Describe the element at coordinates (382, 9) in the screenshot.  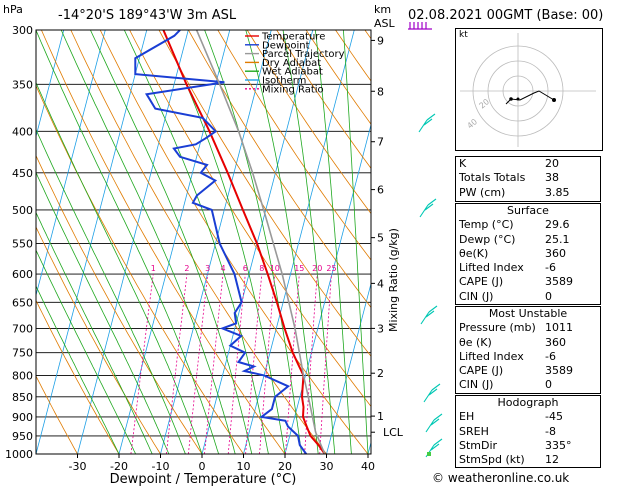
I see `km-label: km` at that location.